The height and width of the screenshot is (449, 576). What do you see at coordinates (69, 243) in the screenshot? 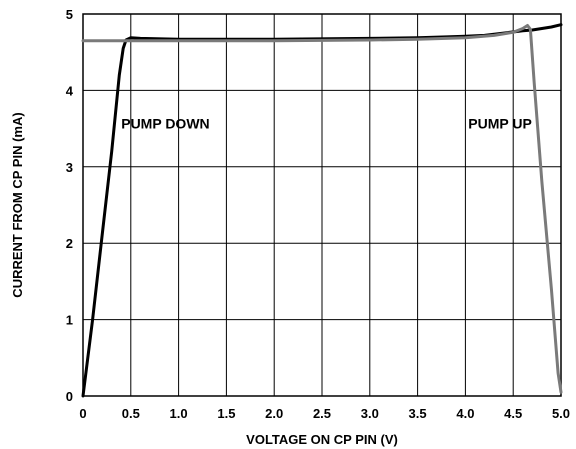
I see `y-tick-label: 2` at bounding box center [69, 243].